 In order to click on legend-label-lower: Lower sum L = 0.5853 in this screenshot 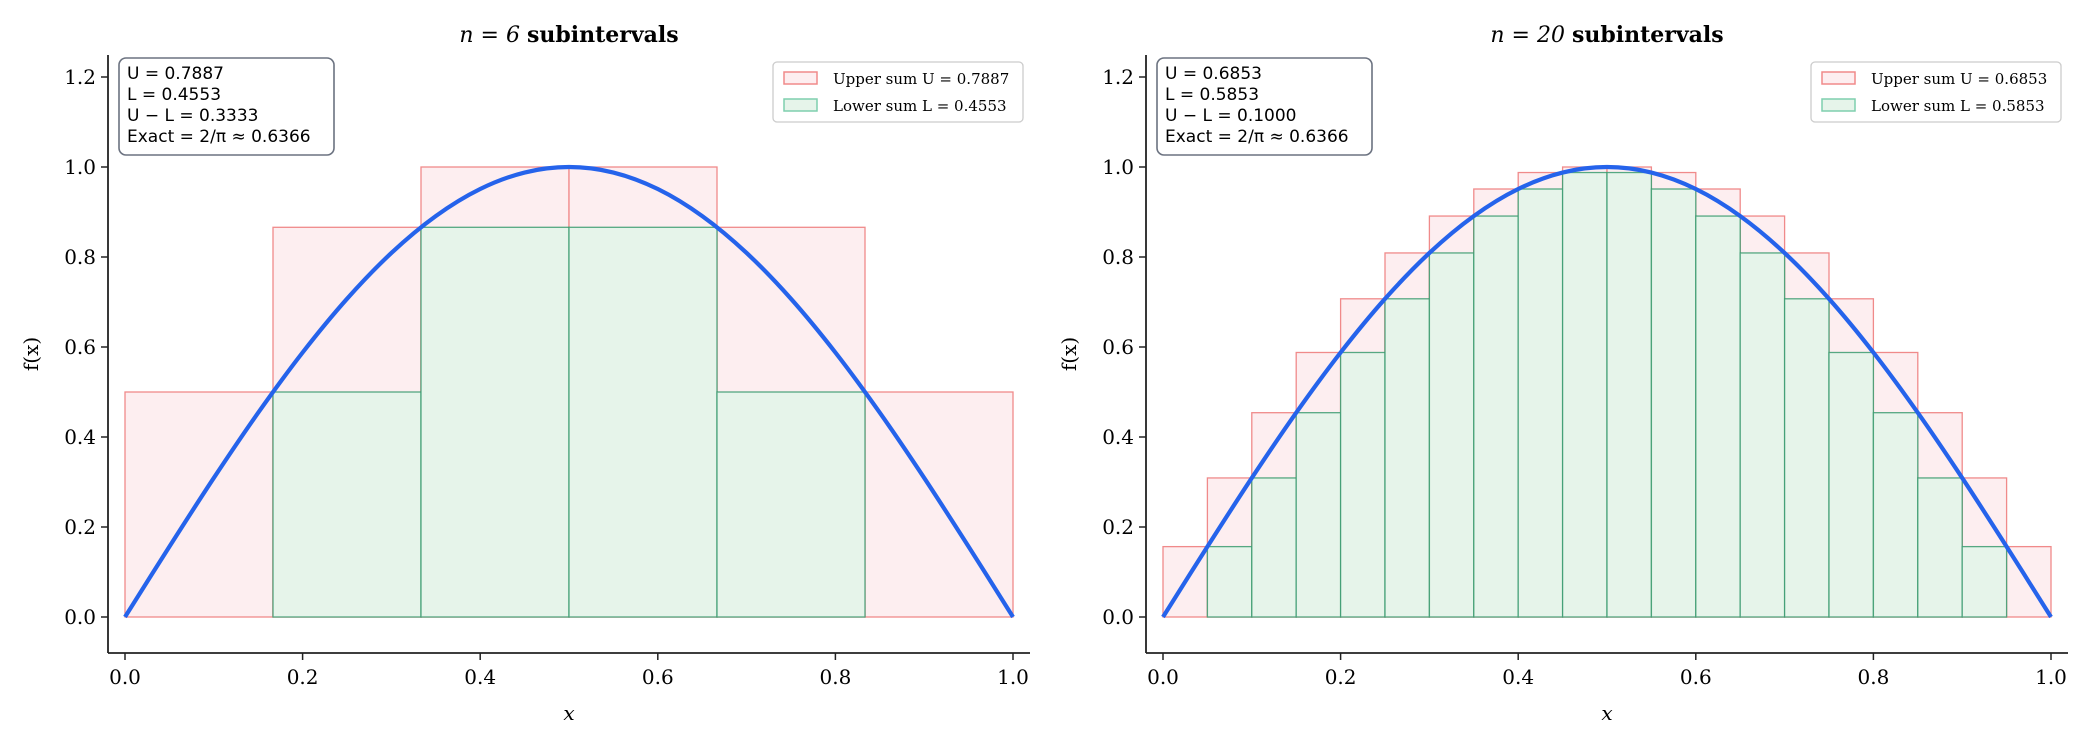, I will do `click(1958, 106)`.